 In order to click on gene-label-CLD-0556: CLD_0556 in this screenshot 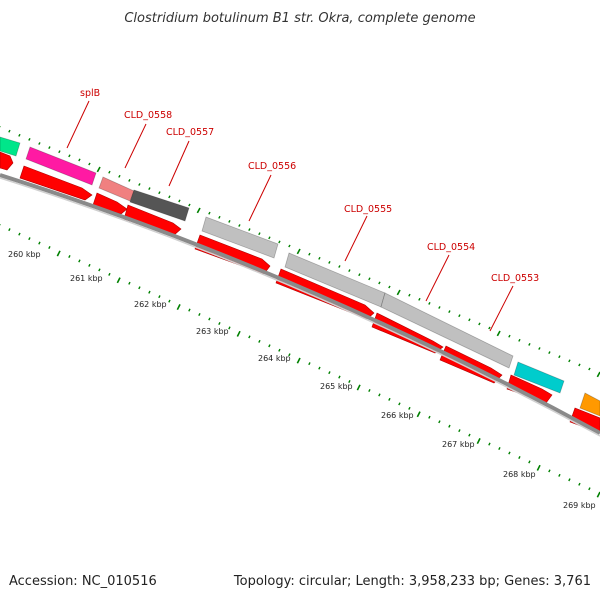, I will do `click(272, 166)`.